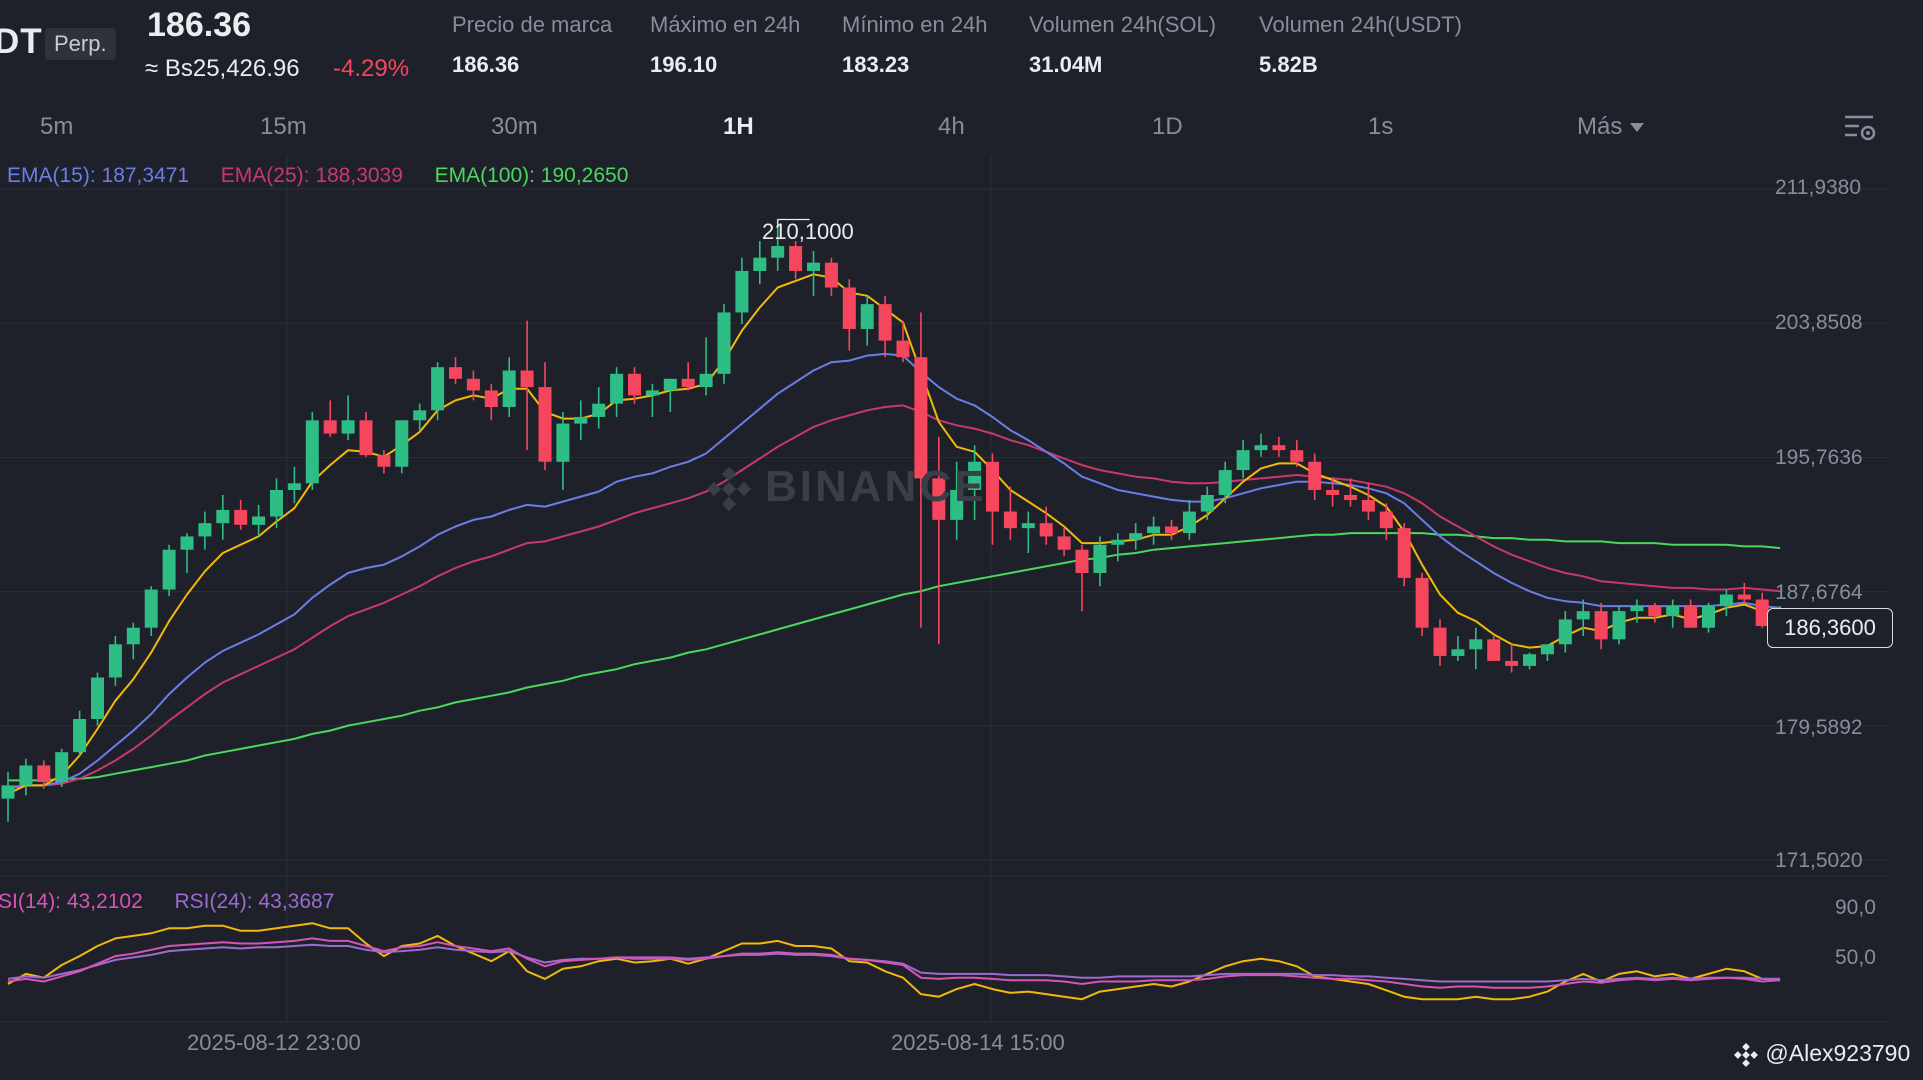  Describe the element at coordinates (1122, 45) in the screenshot. I see `stat-24h-volume-sol: Volumen 24h(SOL) 31.04M` at that location.